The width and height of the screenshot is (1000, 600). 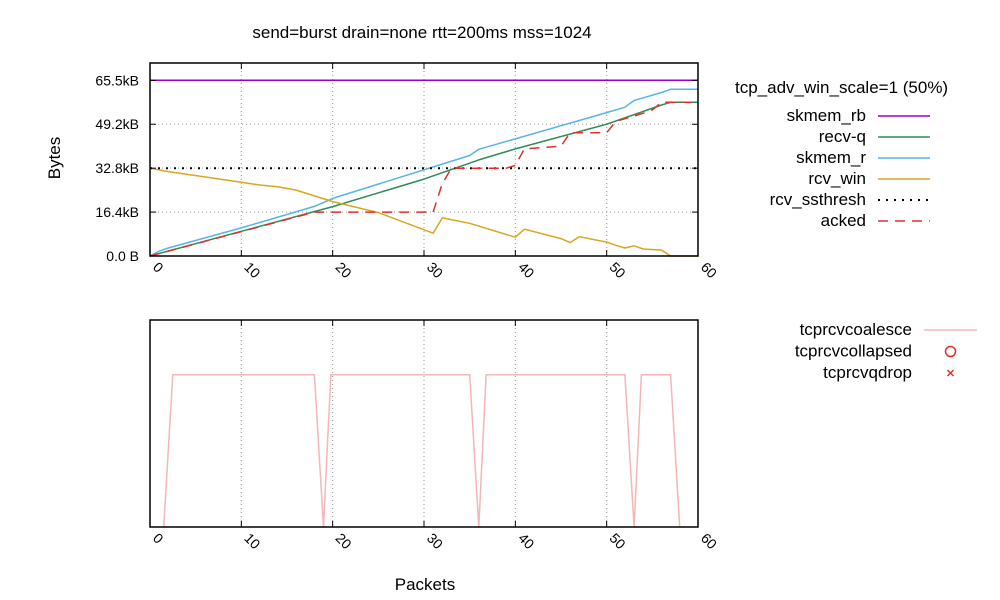 What do you see at coordinates (950, 373) in the screenshot?
I see `legend-swatch-tcprcvqdrop` at bounding box center [950, 373].